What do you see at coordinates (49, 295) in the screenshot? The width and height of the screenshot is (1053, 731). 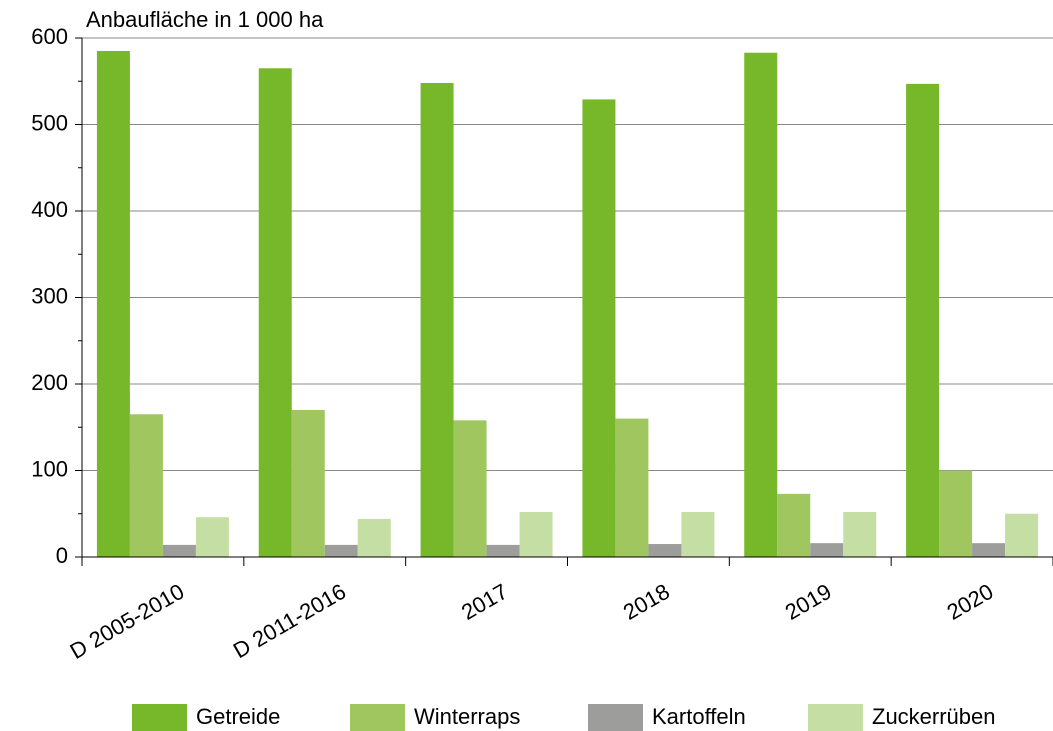 I see `y-tick-label: 300` at bounding box center [49, 295].